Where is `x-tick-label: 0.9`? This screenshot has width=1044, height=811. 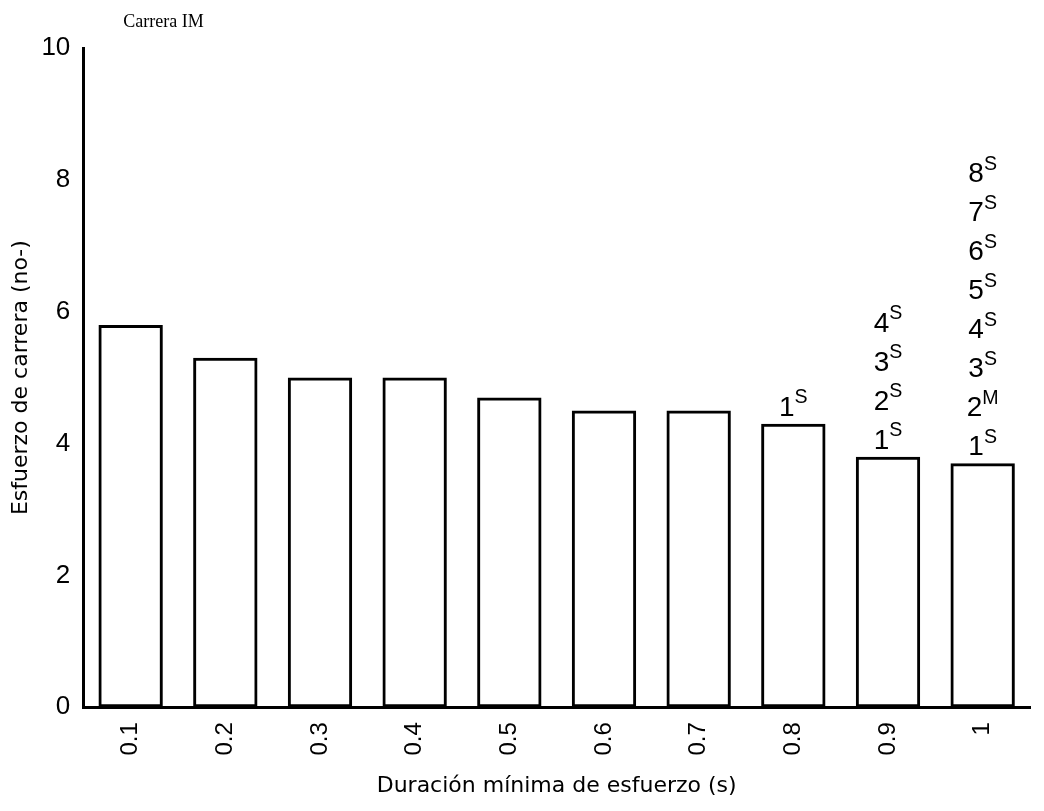 x-tick-label: 0.9 is located at coordinates (886, 739).